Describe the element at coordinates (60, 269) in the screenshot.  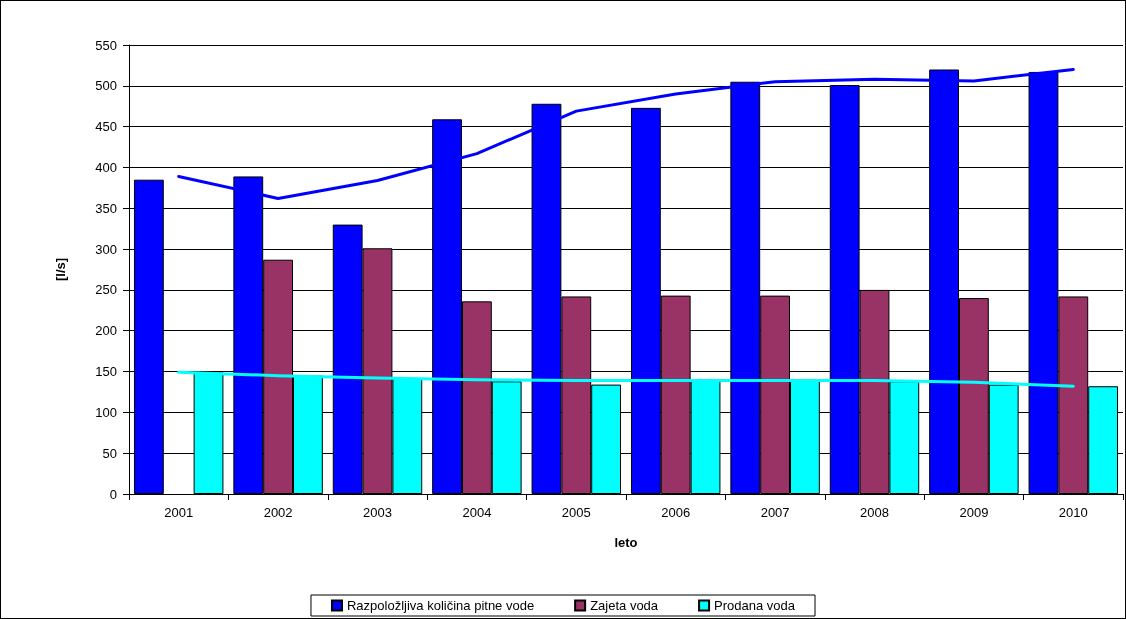
I see `y-axis-title: [l/s]` at that location.